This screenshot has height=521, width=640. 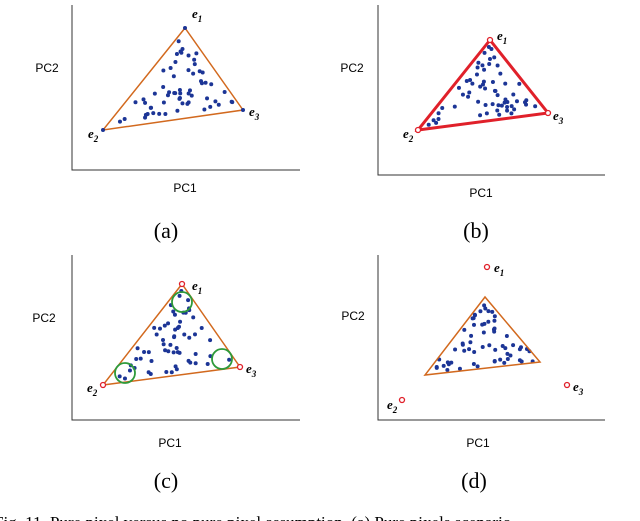 I want to click on pure-pixel-region, so click(x=182, y=302).